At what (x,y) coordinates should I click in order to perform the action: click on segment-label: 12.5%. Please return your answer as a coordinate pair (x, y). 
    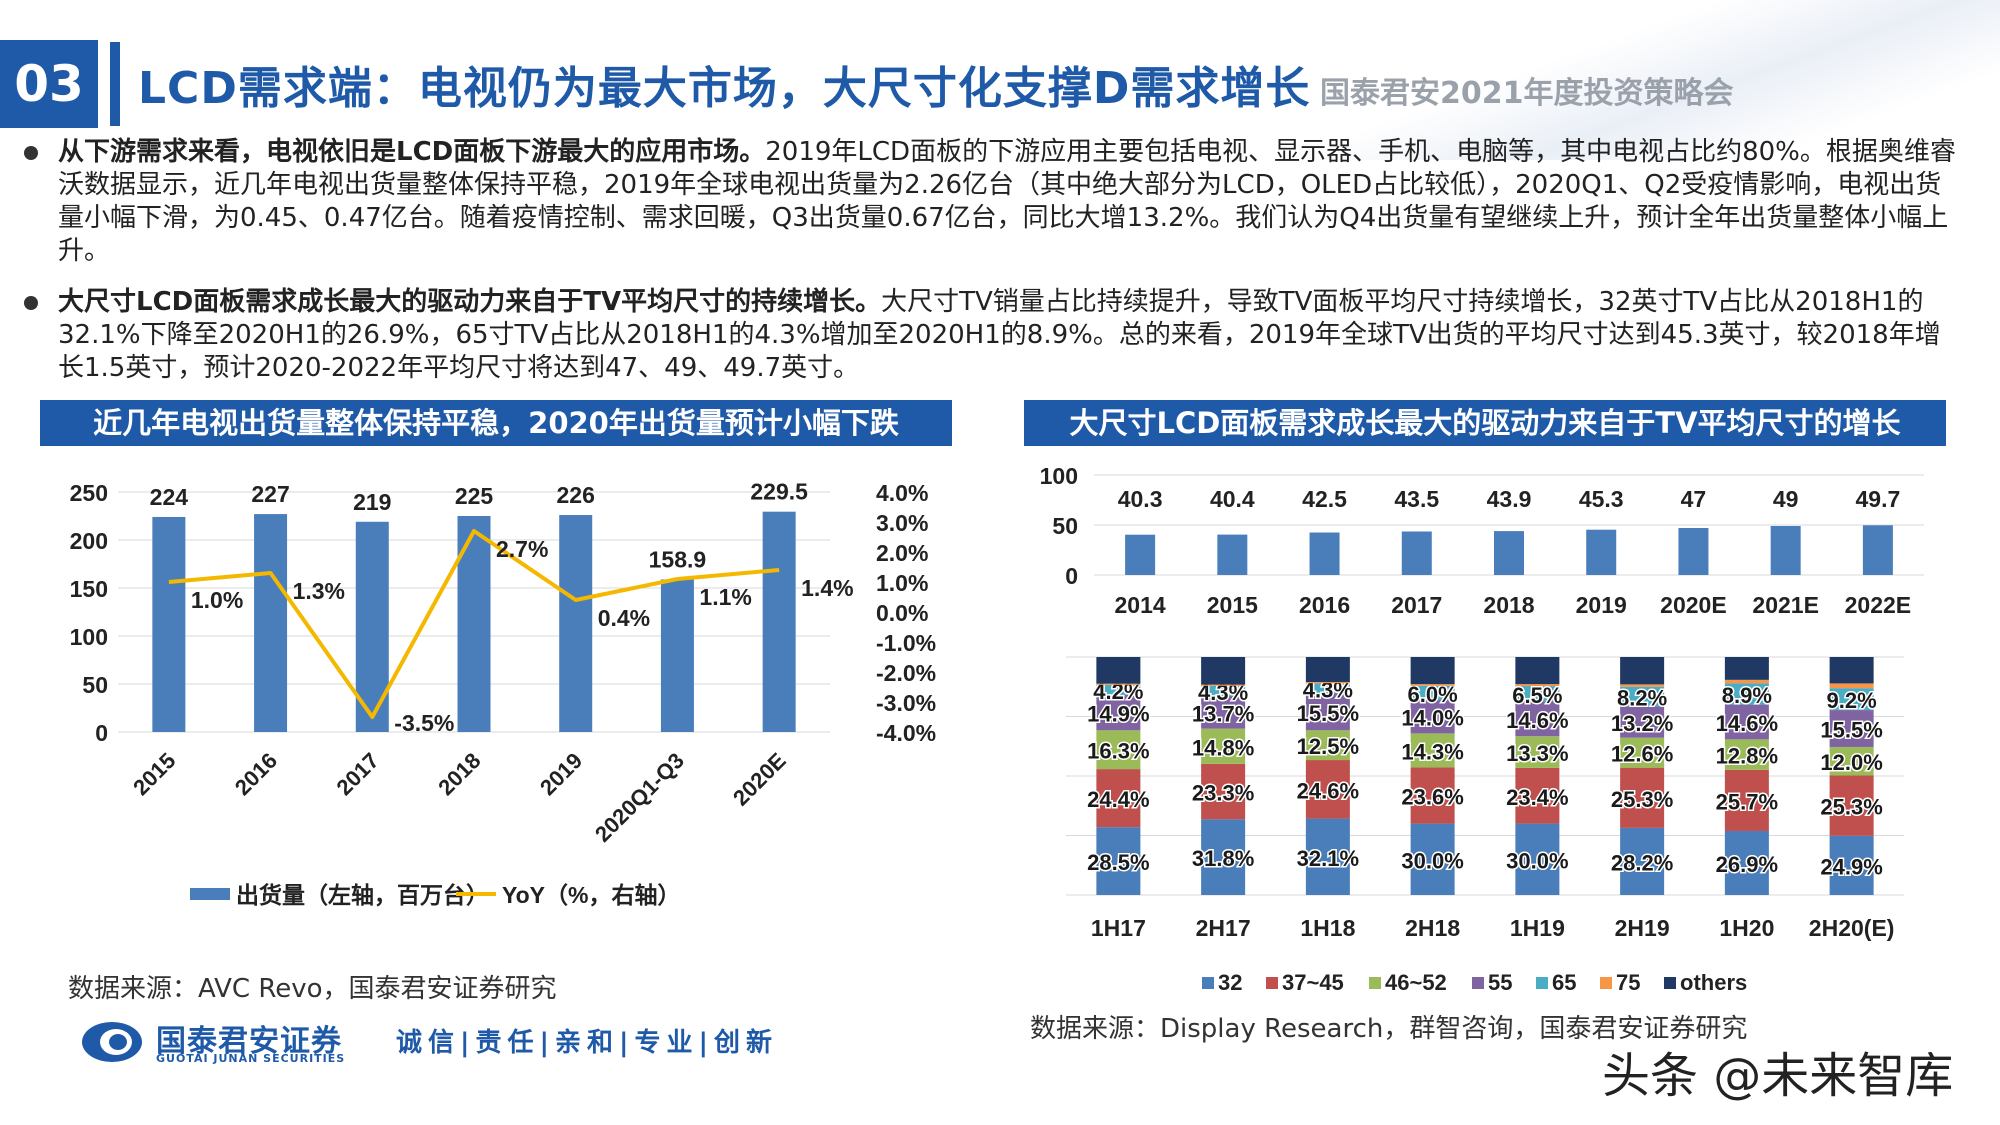
    Looking at the image, I should click on (1328, 746).